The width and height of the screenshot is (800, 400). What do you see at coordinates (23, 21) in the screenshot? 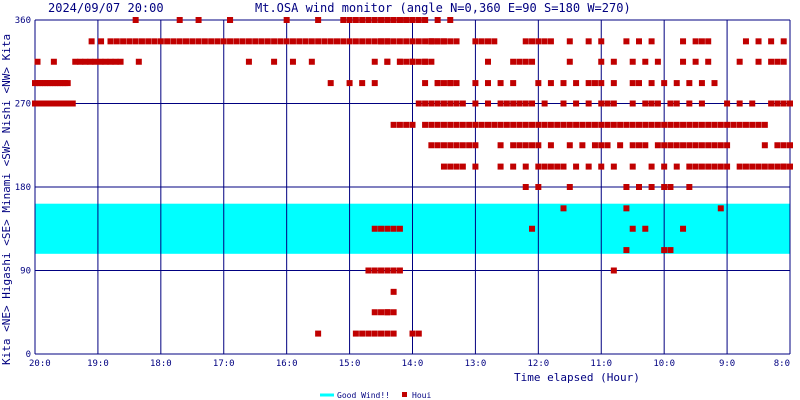
I see `y-tick-label: 360` at bounding box center [23, 21].